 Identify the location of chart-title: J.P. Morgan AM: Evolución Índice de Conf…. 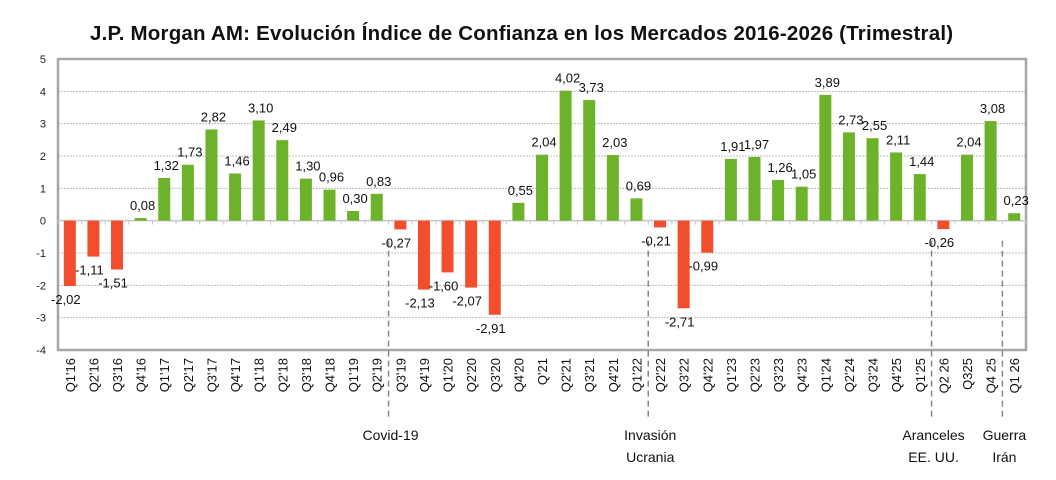
(522, 33).